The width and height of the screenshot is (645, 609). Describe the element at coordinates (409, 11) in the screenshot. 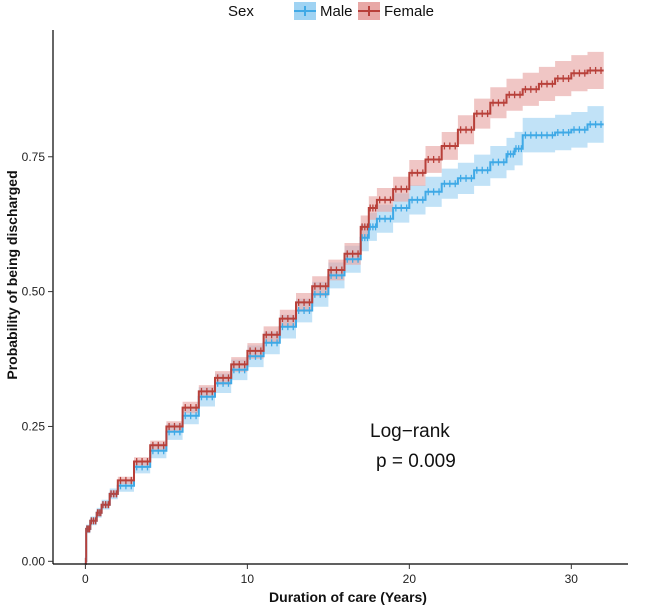

I see `legend-label-female: Female` at that location.